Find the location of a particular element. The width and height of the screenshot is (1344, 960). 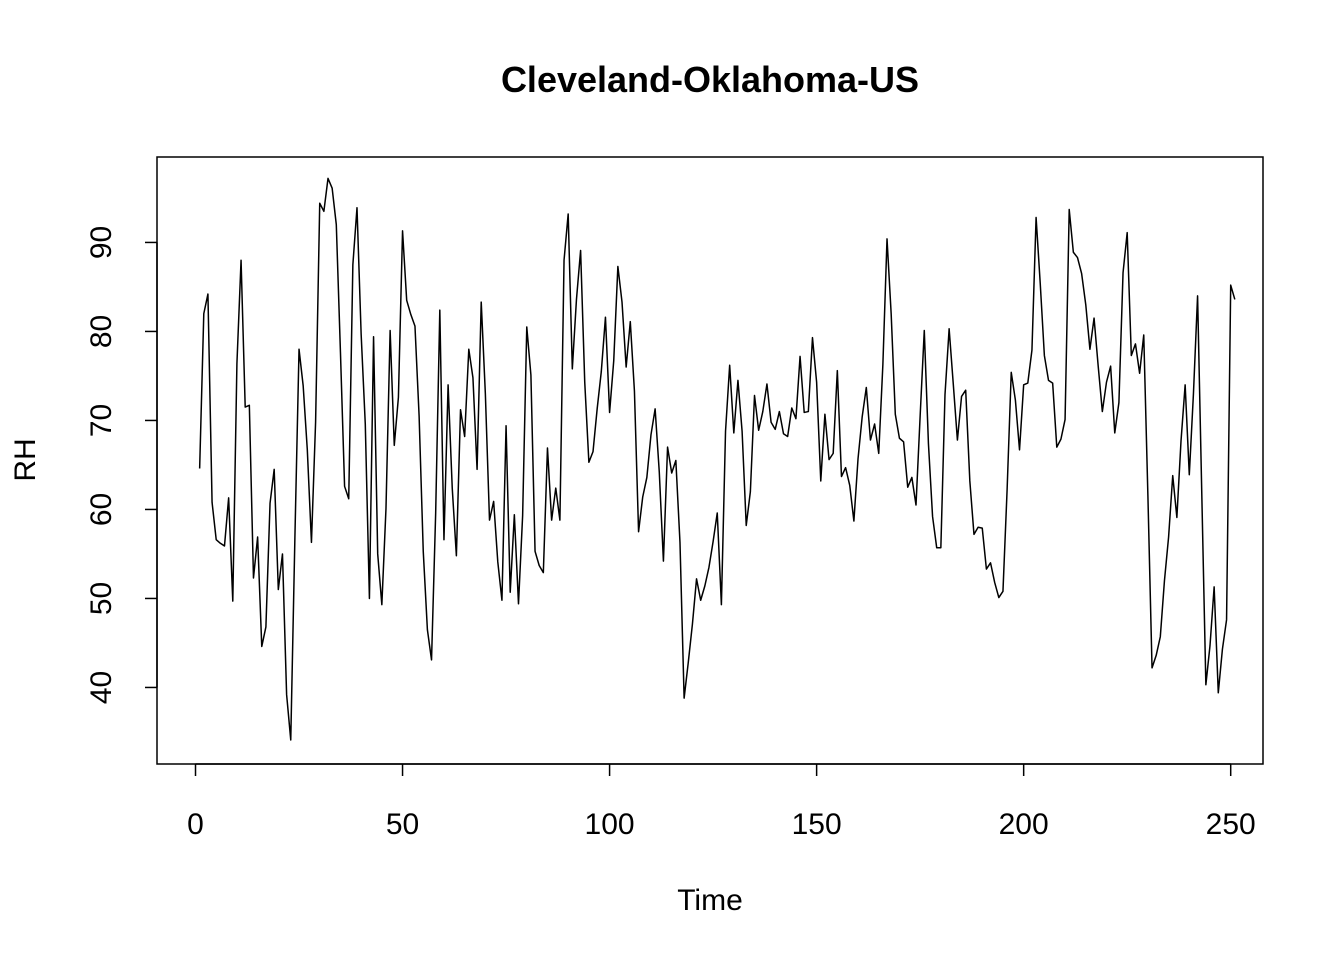

y-tick-label: 70 is located at coordinates (101, 420).